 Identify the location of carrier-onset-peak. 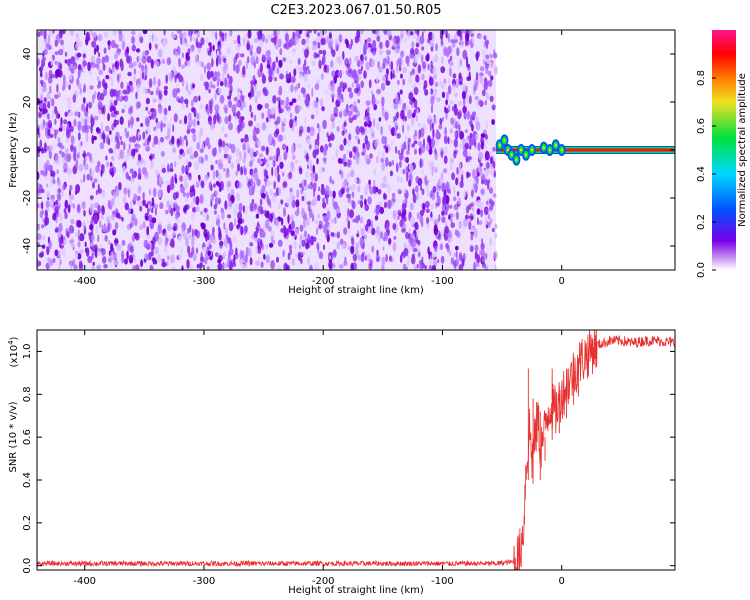
(549, 150).